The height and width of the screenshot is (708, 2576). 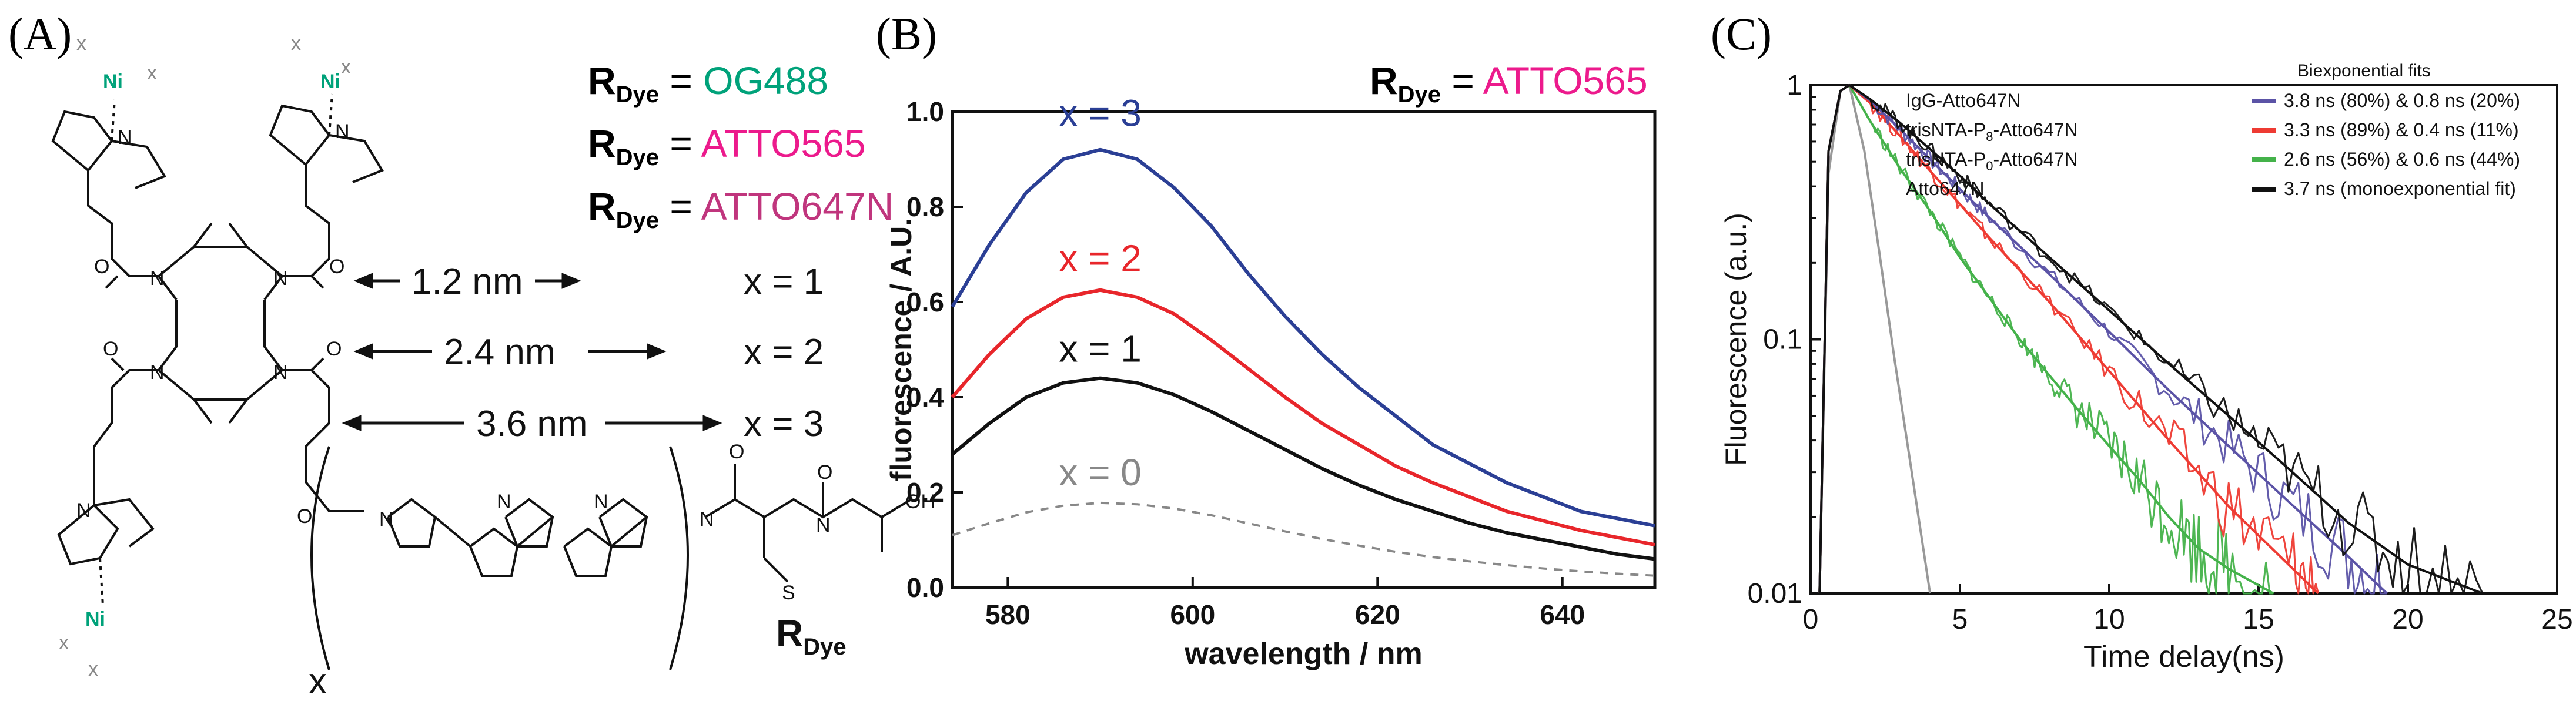 What do you see at coordinates (346, 67) in the screenshot?
I see `atom-x-4: x` at bounding box center [346, 67].